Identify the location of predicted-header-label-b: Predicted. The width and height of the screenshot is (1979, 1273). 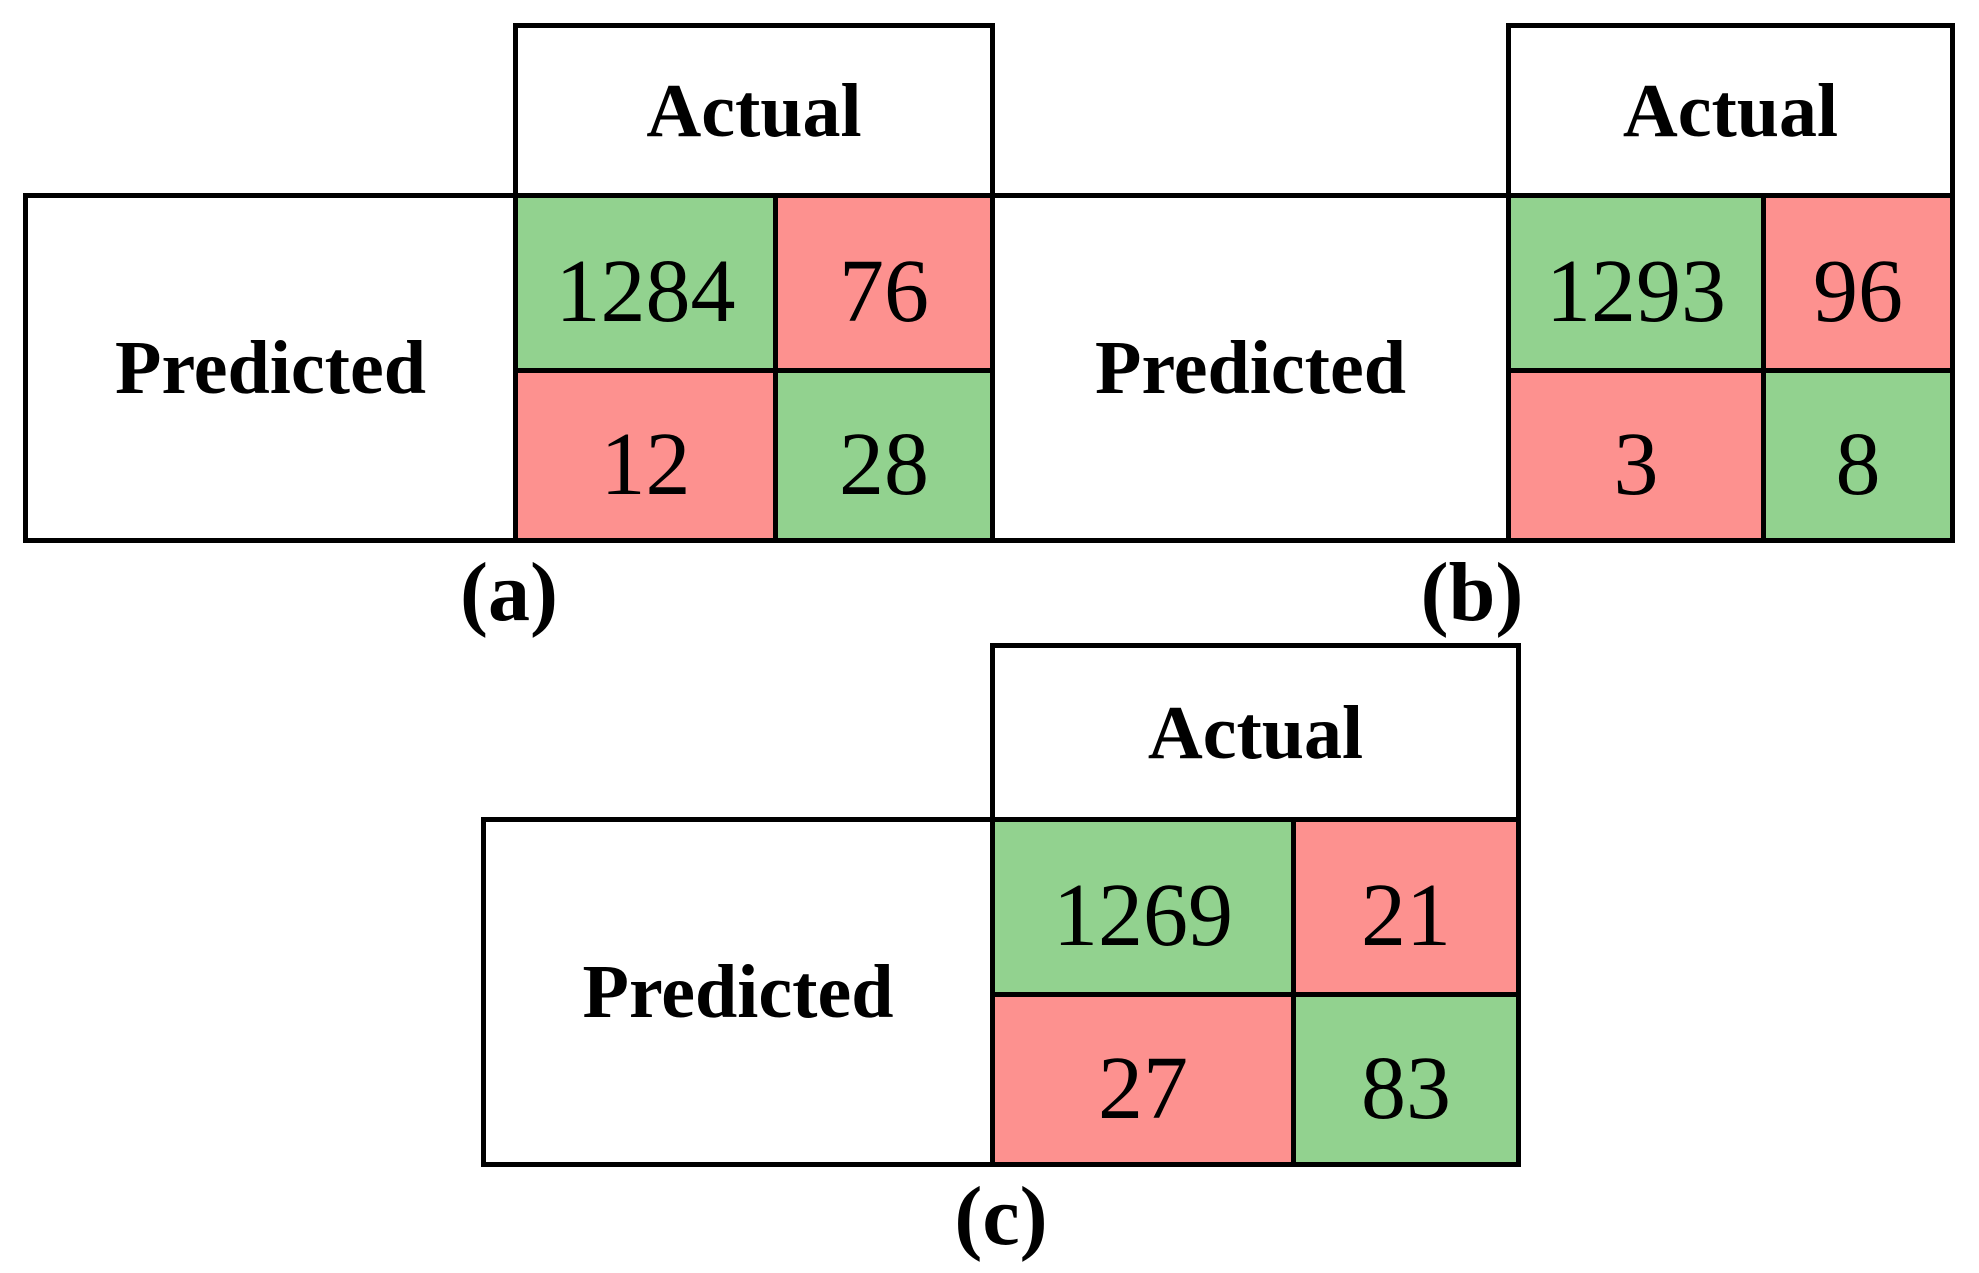
(1250, 368).